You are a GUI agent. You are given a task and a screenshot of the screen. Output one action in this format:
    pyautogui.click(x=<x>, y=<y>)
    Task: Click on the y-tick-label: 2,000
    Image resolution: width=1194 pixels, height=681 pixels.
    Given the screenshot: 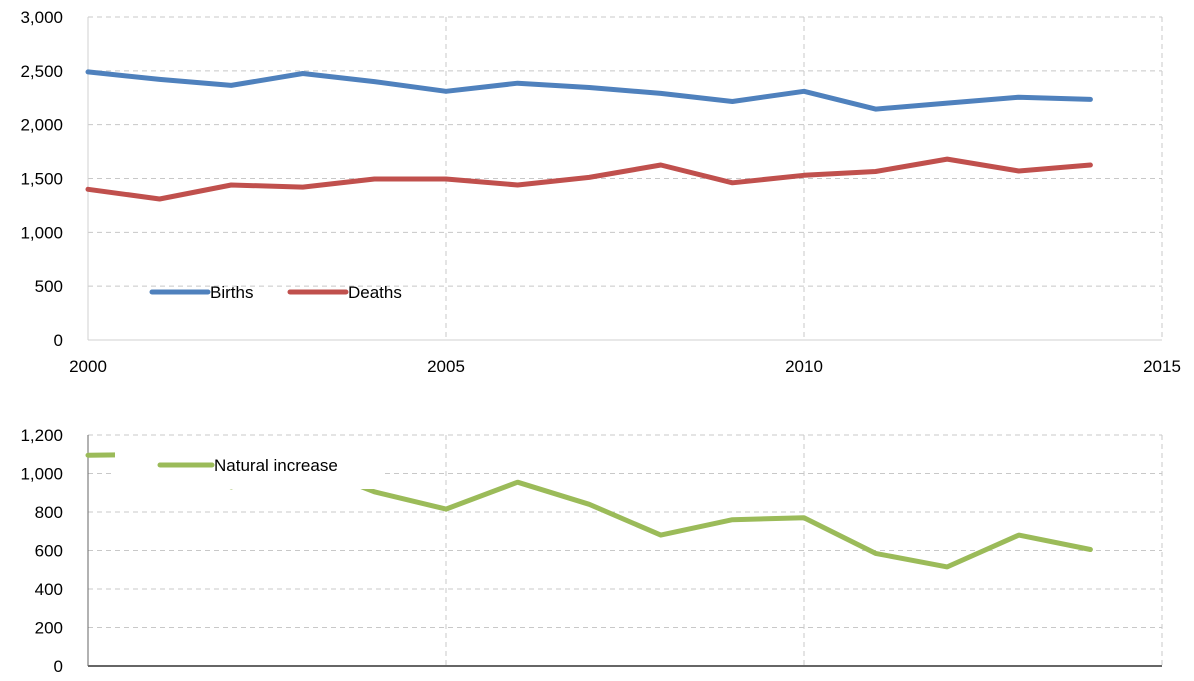 What is the action you would take?
    pyautogui.click(x=41, y=125)
    